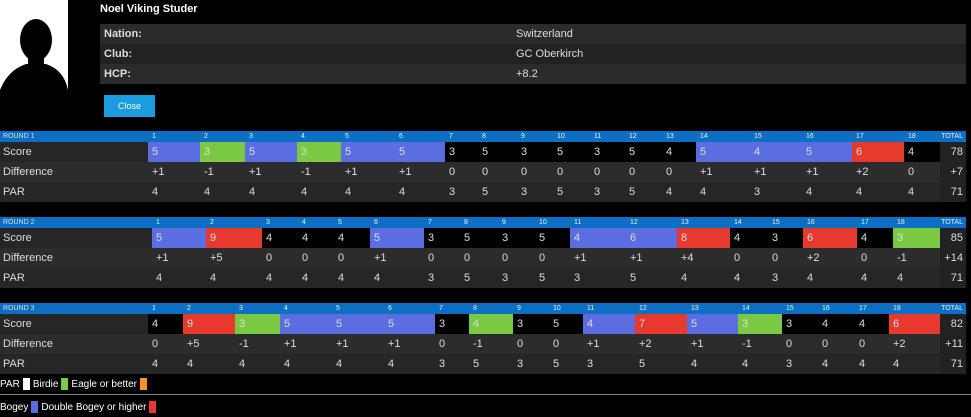 The image size is (971, 417). I want to click on score-total: 82, so click(953, 324).